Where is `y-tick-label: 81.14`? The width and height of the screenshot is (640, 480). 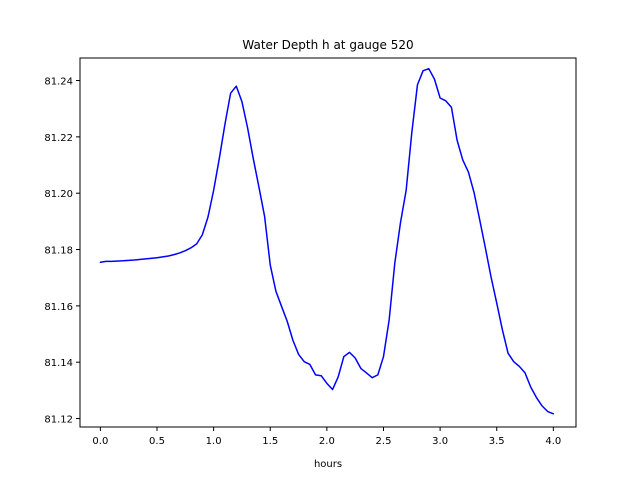
y-tick-label: 81.14 is located at coordinates (58, 363).